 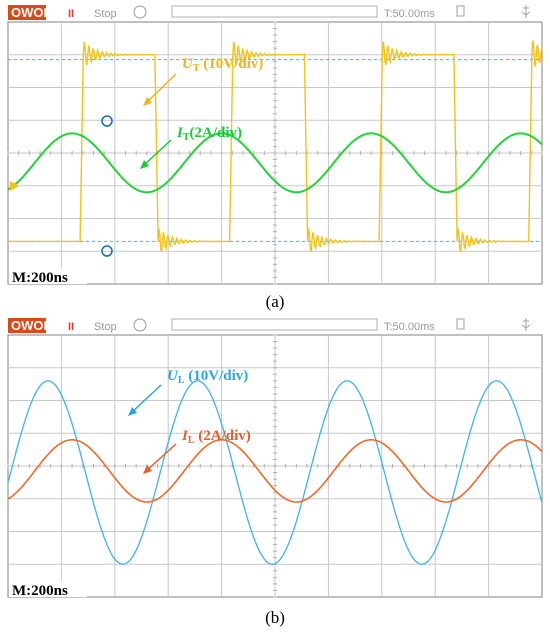 What do you see at coordinates (107, 251) in the screenshot?
I see `cursor-handle-bottom` at bounding box center [107, 251].